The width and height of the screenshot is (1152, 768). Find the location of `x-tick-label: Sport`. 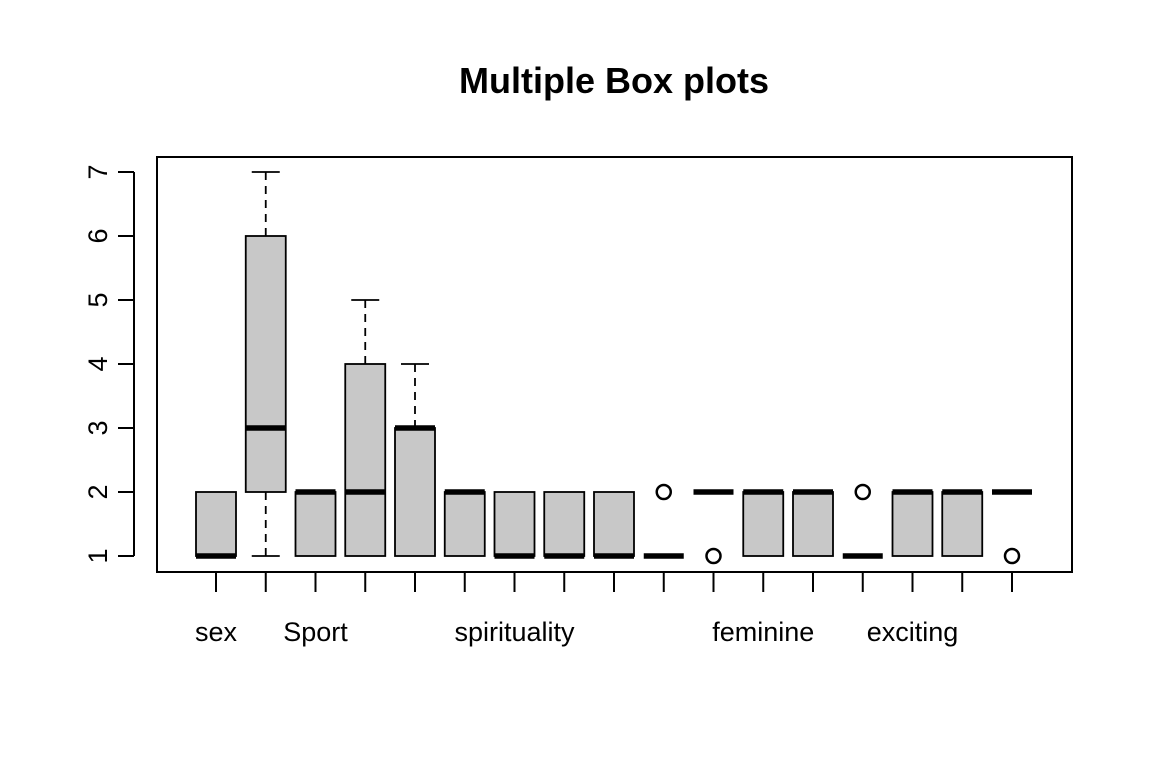

x-tick-label: Sport is located at coordinates (315, 632).